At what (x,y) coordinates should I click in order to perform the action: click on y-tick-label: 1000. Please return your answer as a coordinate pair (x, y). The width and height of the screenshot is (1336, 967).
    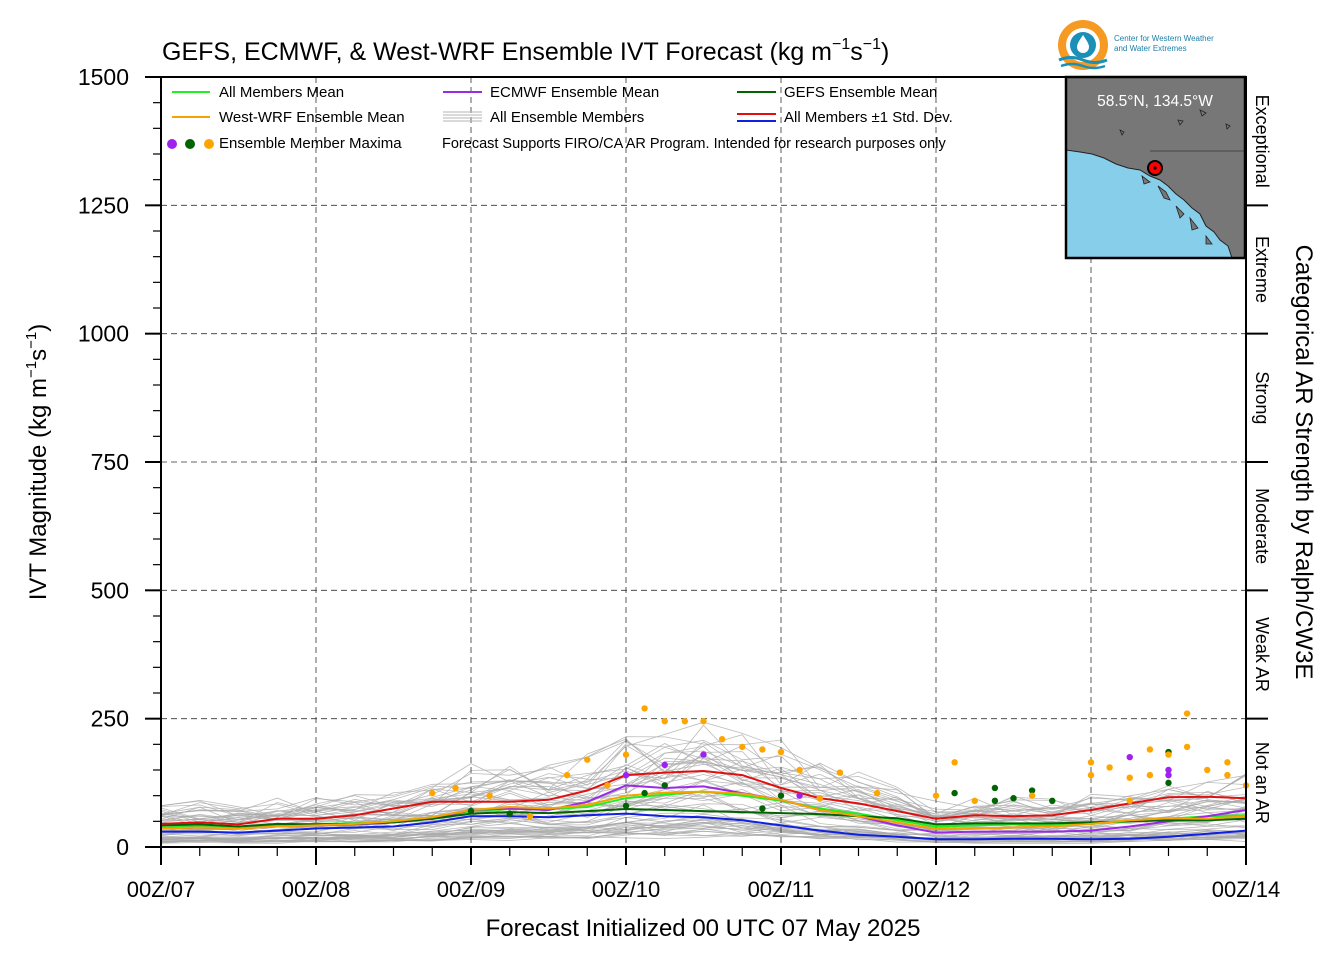
    Looking at the image, I should click on (103, 334).